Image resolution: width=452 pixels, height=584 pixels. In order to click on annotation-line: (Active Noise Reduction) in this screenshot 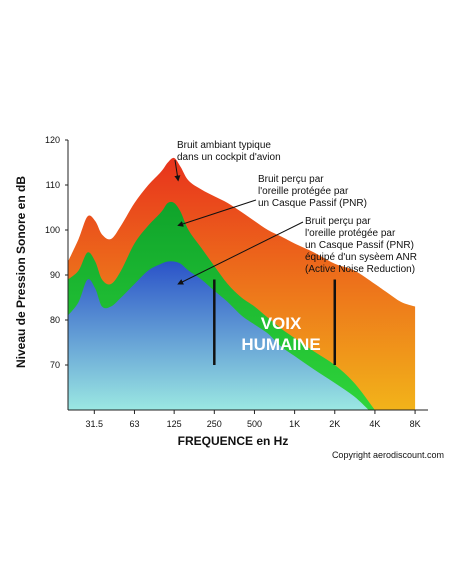, I will do `click(360, 269)`.